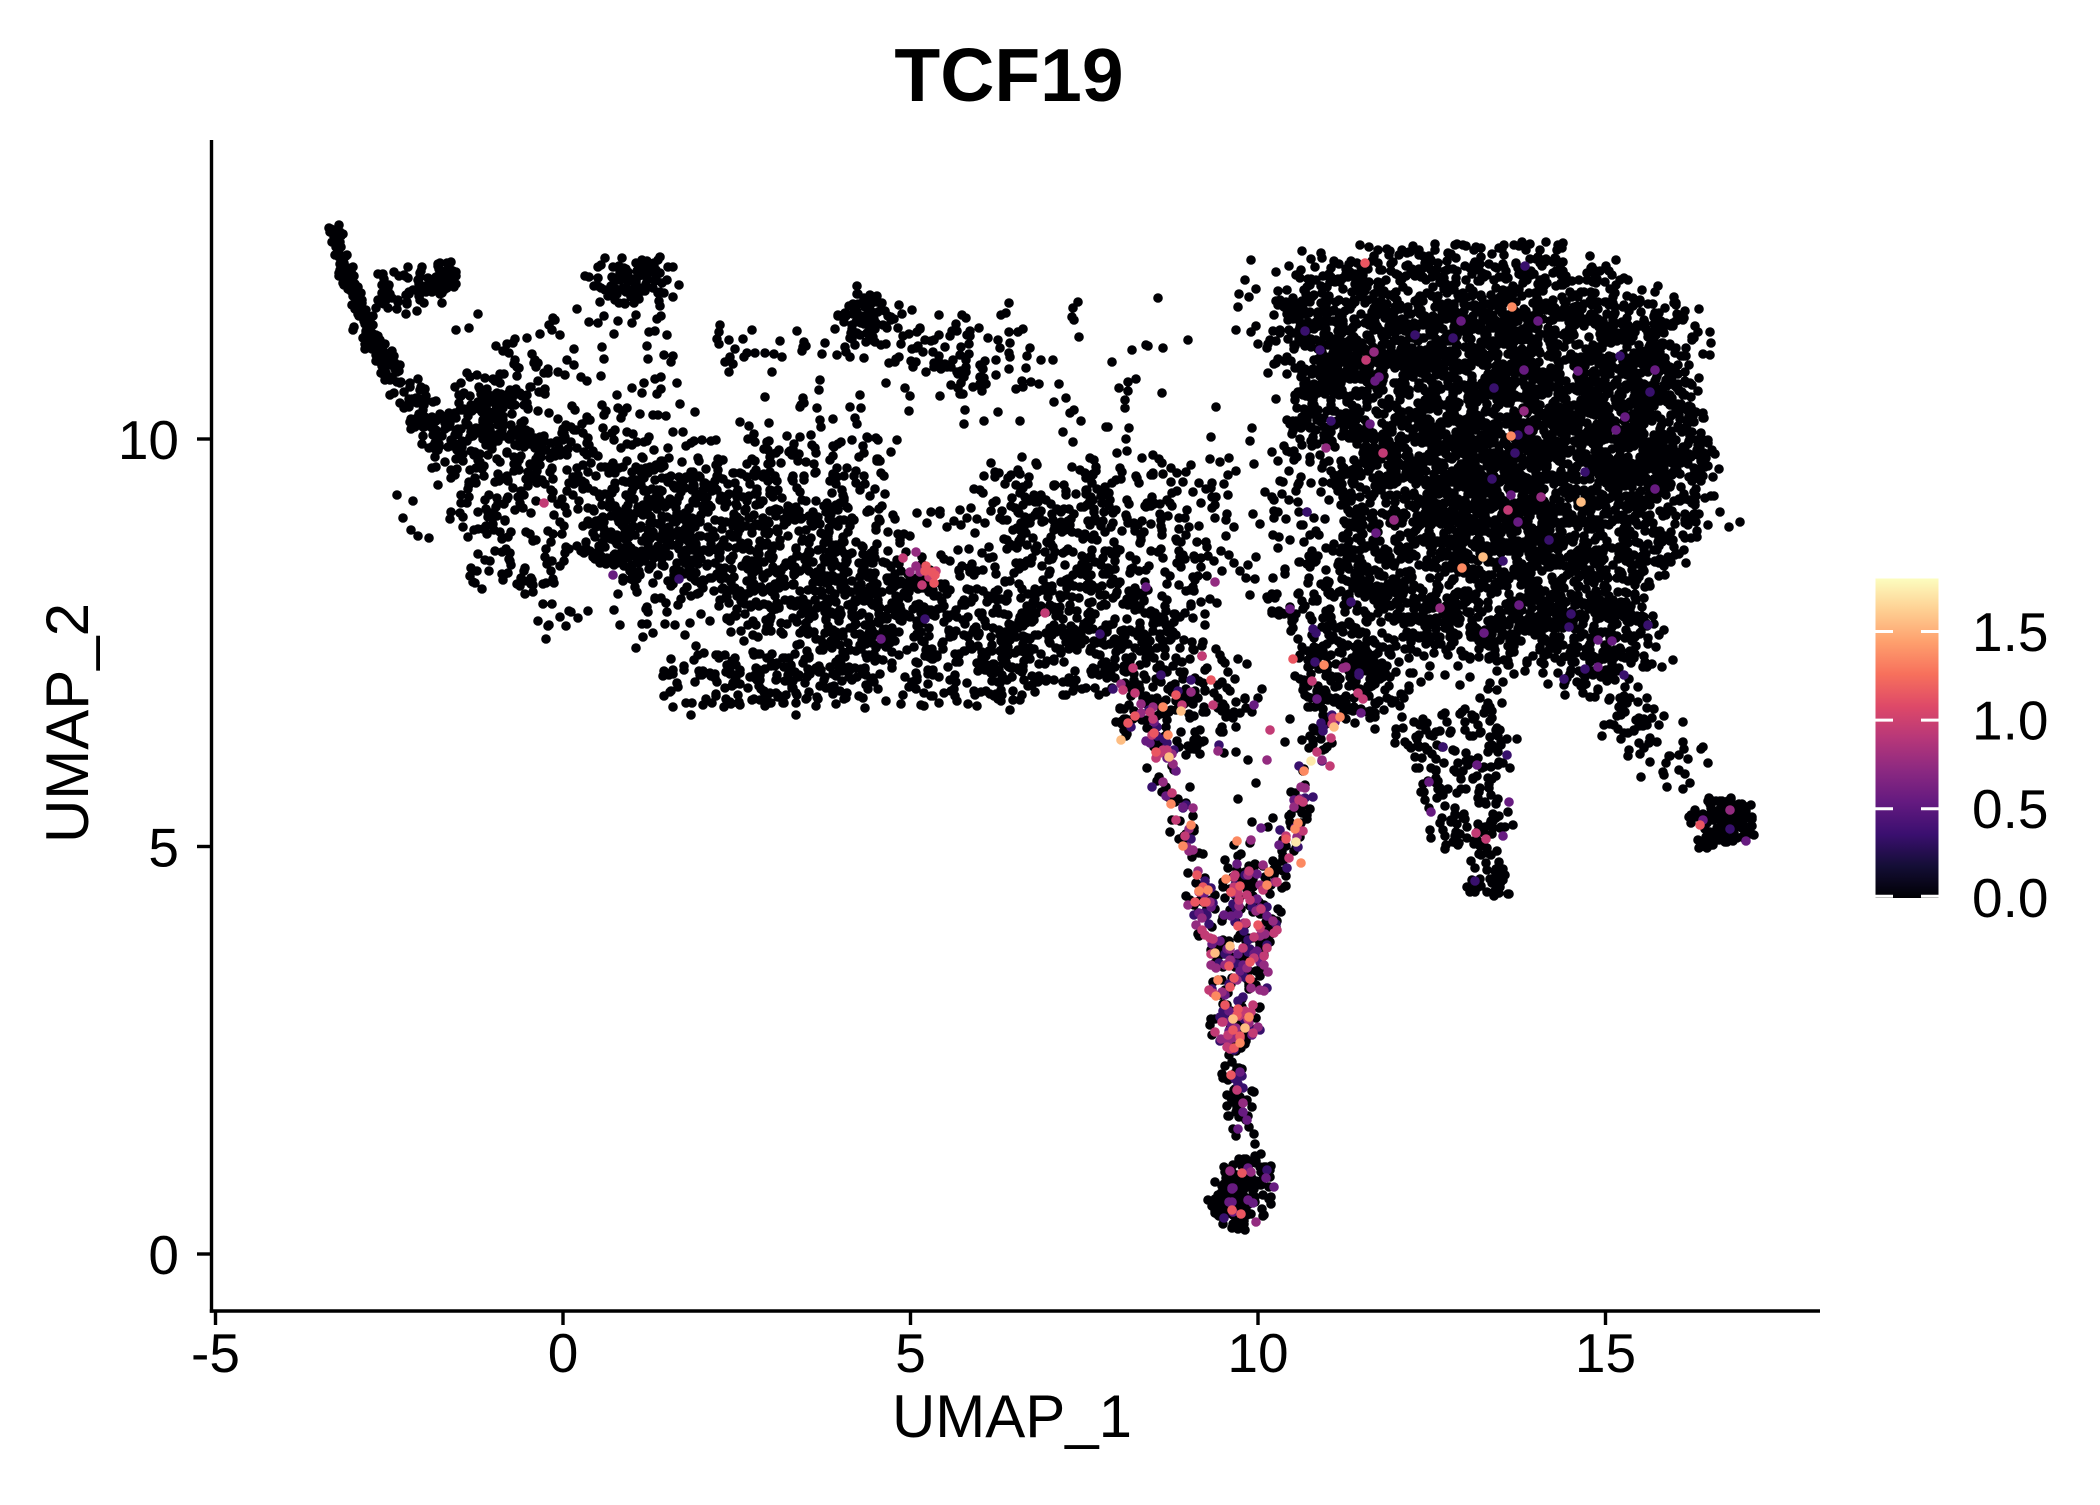  Describe the element at coordinates (2010, 898) in the screenshot. I see `svg-text: 0.0` at that location.